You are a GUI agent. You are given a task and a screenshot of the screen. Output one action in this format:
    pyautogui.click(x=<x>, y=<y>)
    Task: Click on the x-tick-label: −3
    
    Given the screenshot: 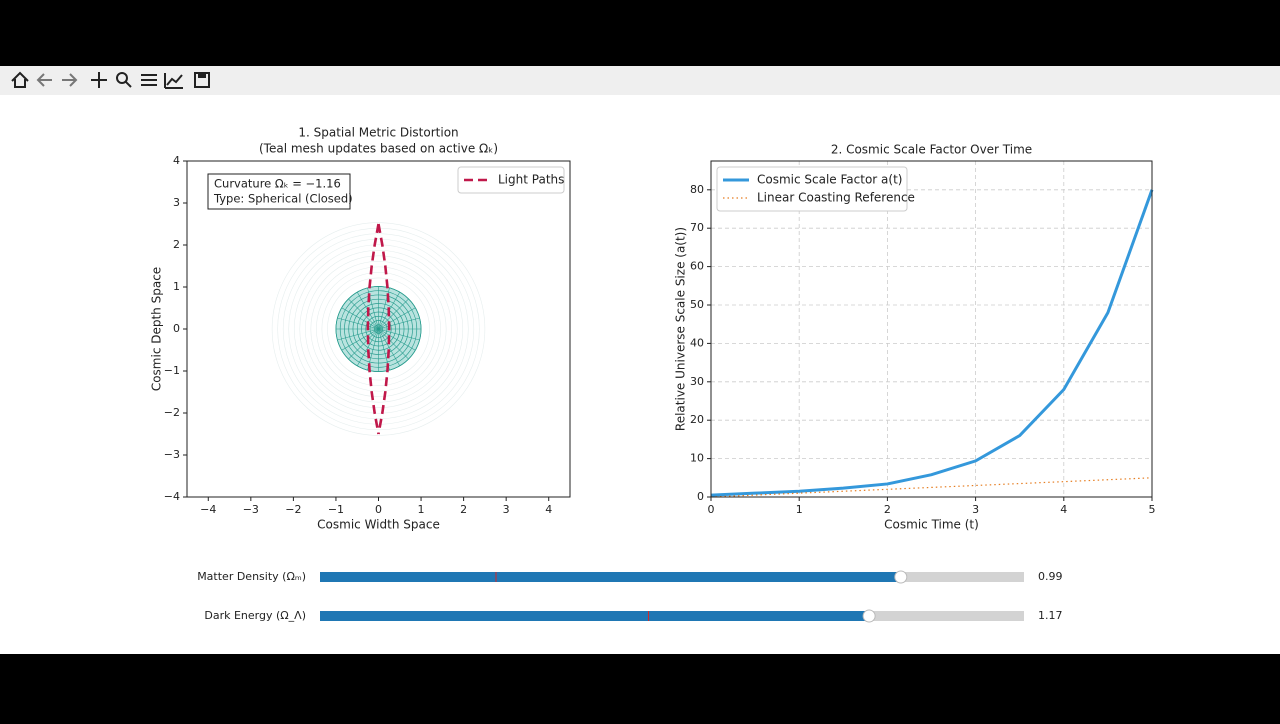 What is the action you would take?
    pyautogui.click(x=251, y=509)
    